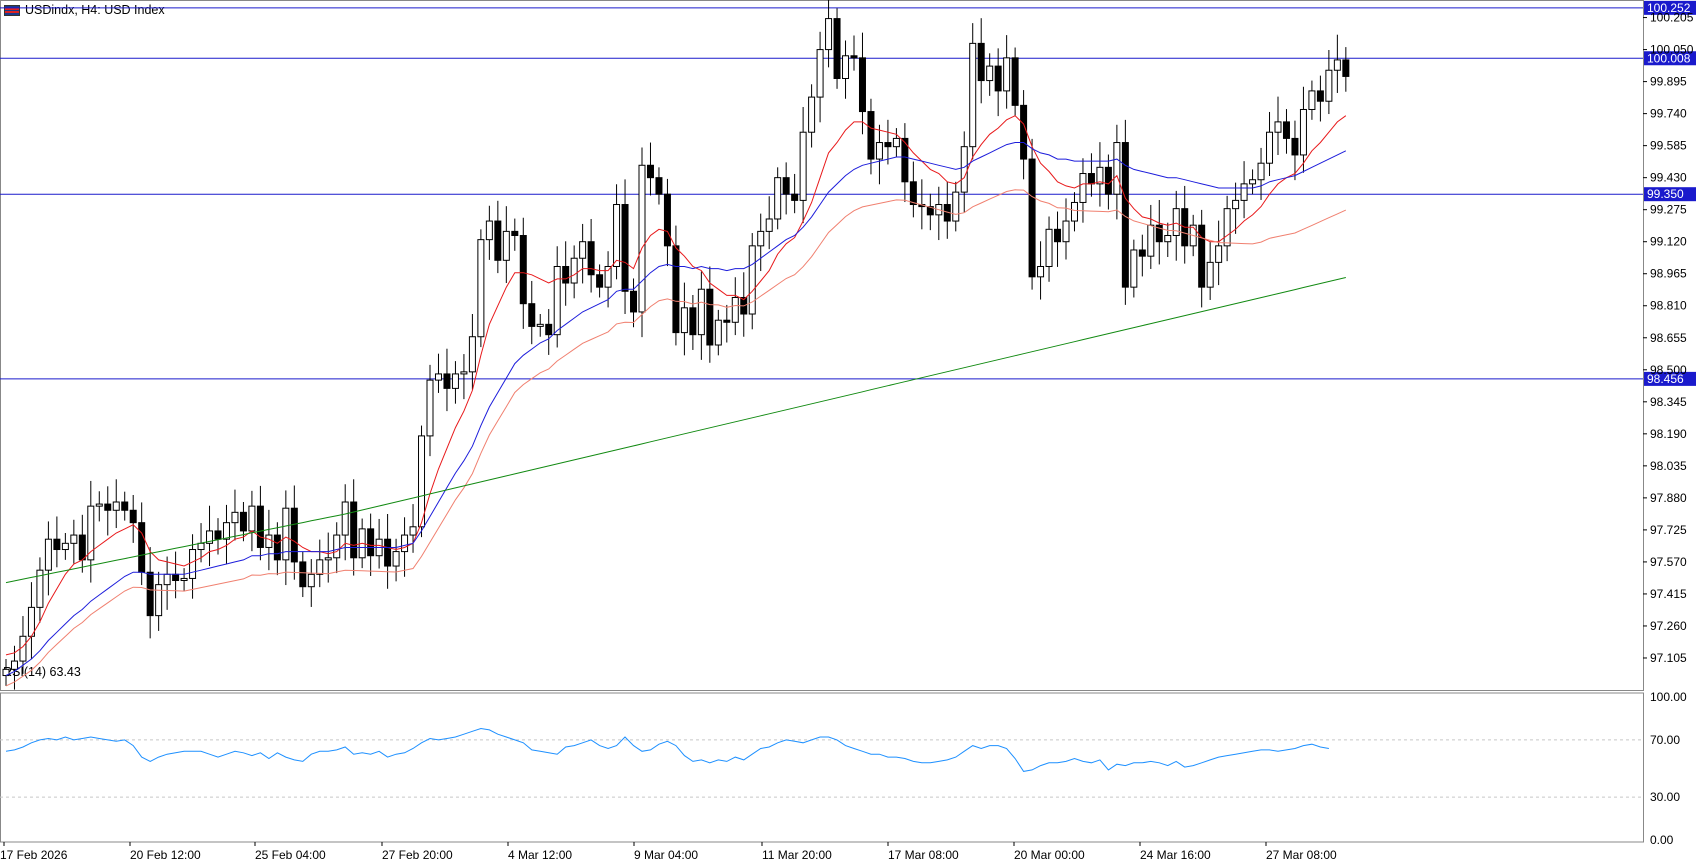  Describe the element at coordinates (290, 855) in the screenshot. I see `x-tick-label: 25 Feb 04:00` at that location.